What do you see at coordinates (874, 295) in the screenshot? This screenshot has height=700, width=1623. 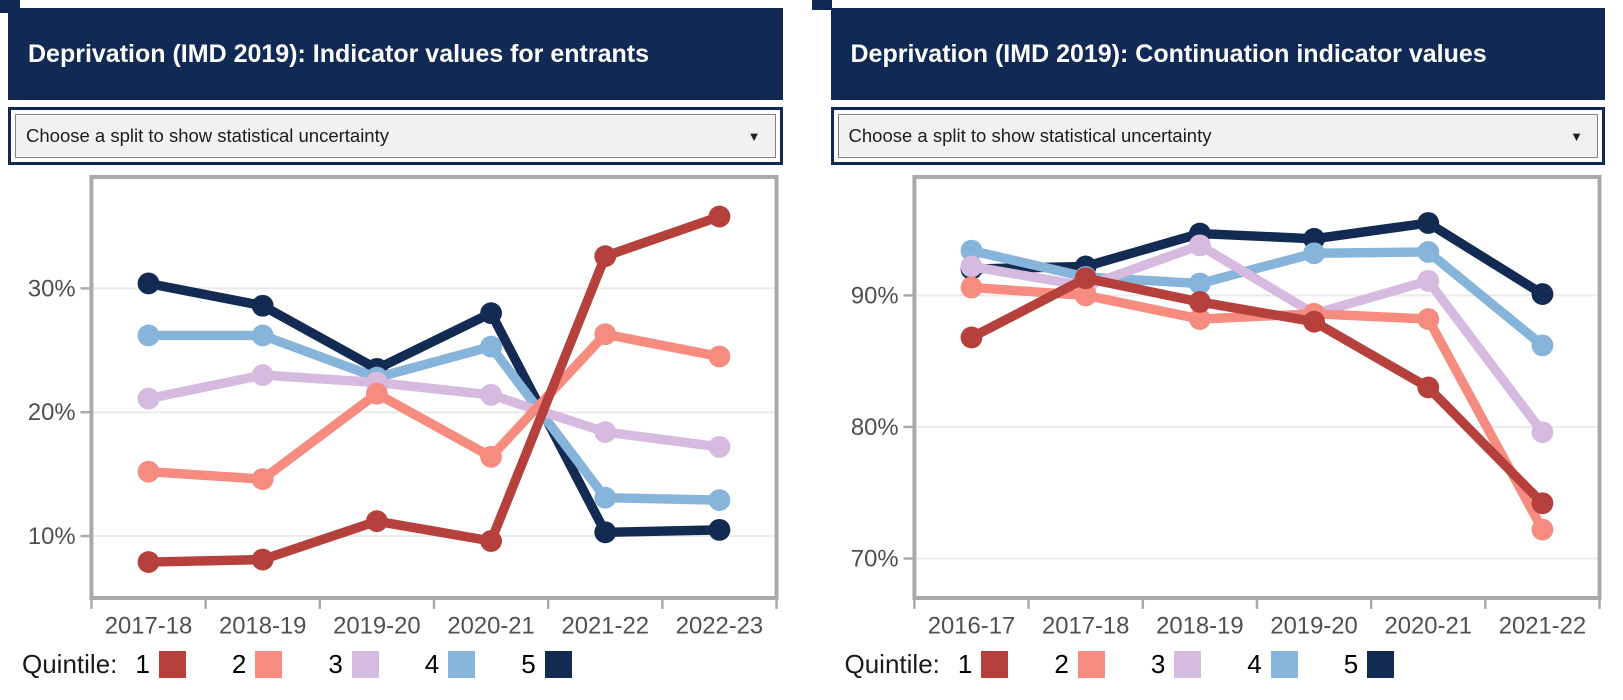 I see `svg-text: 90%` at bounding box center [874, 295].